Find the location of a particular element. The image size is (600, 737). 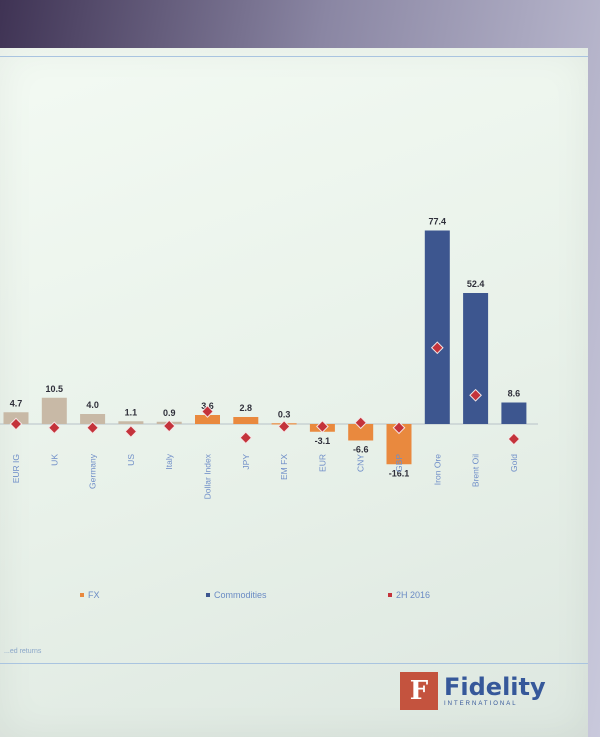

bar-dollar-index is located at coordinates (207, 419).